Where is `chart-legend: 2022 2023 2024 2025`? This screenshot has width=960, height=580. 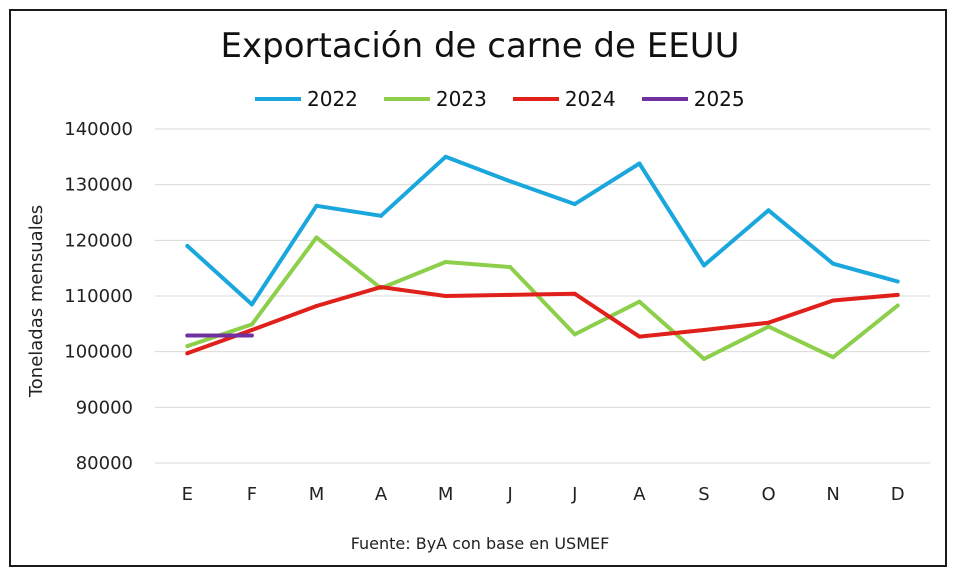
chart-legend: 2022 2023 2024 2025 is located at coordinates (513, 99).